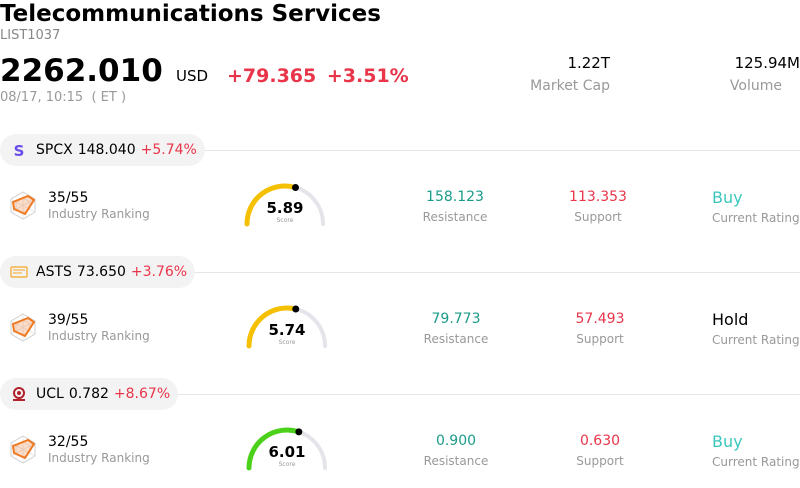 The height and width of the screenshot is (488, 800). Describe the element at coordinates (367, 76) in the screenshot. I see `price-change-percent: +3.51%` at that location.